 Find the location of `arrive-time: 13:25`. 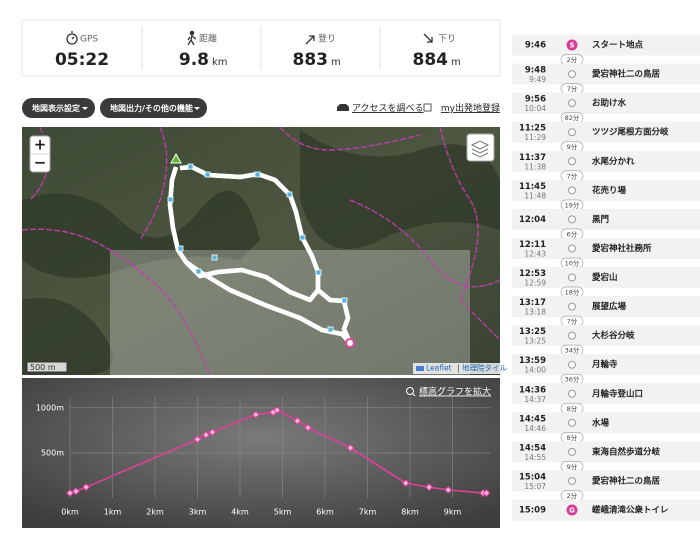

arrive-time: 13:25 is located at coordinates (532, 332).